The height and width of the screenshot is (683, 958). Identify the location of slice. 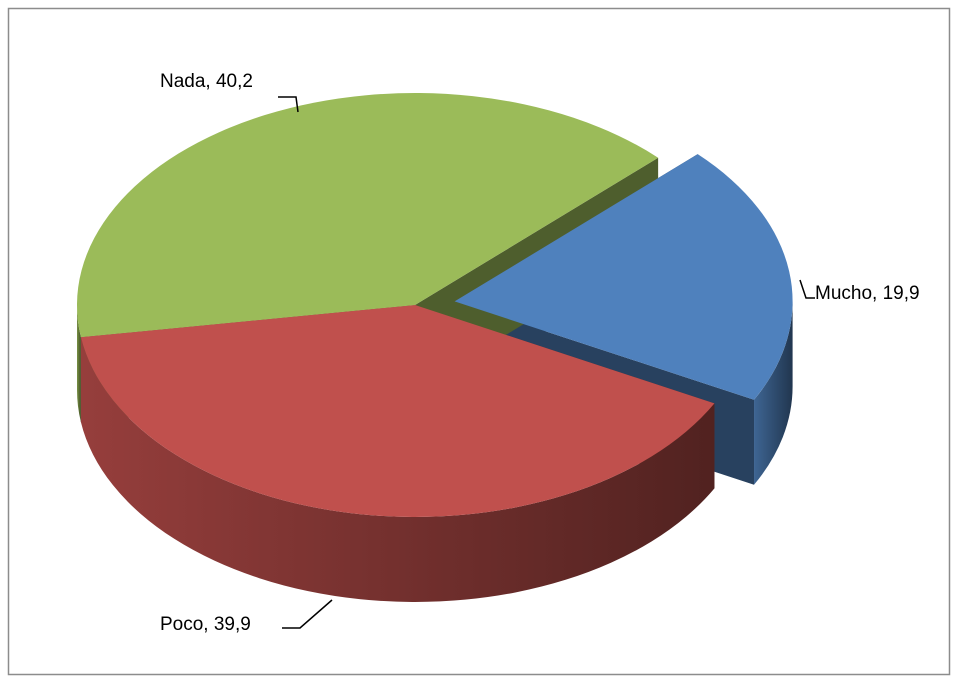
(623, 277).